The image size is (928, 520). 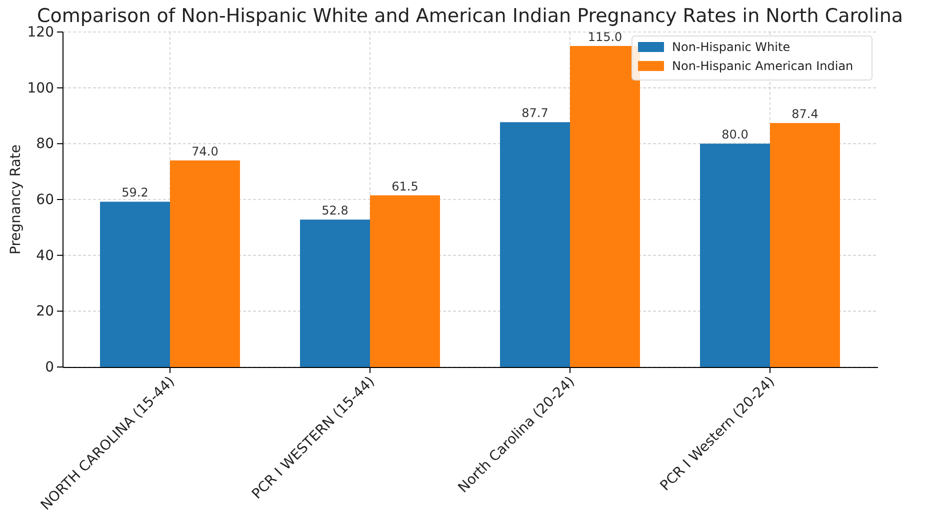 What do you see at coordinates (763, 66) in the screenshot?
I see `legend-label: Non-Hispanic American Indian` at bounding box center [763, 66].